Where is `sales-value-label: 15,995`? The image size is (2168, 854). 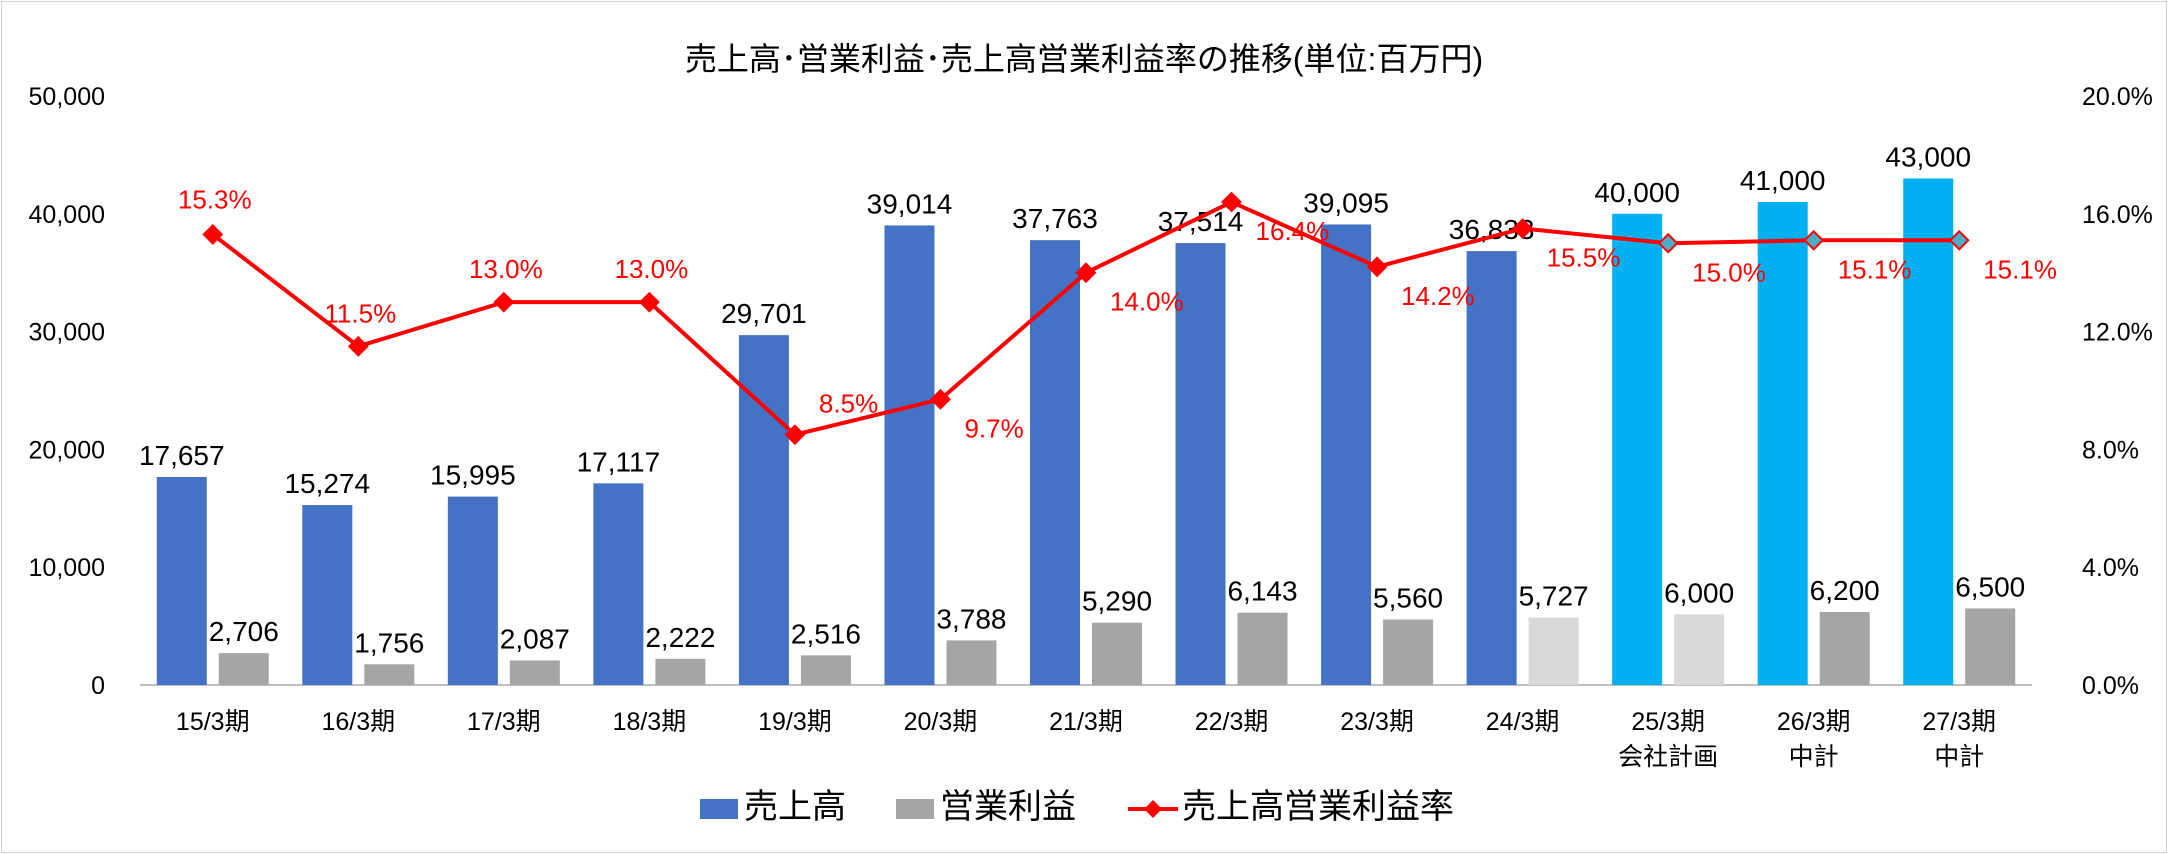 sales-value-label: 15,995 is located at coordinates (473, 475).